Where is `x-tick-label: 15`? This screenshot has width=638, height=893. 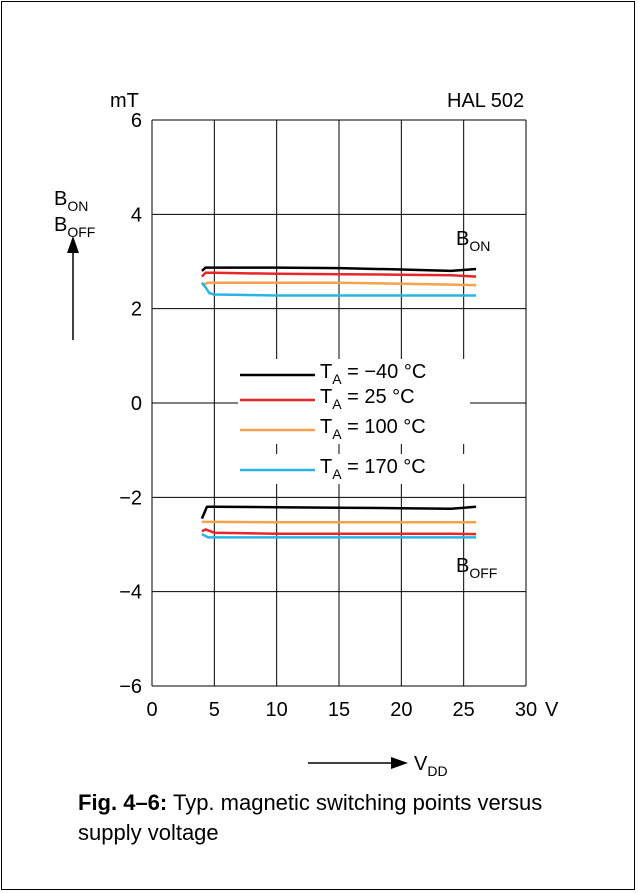 x-tick-label: 15 is located at coordinates (339, 710).